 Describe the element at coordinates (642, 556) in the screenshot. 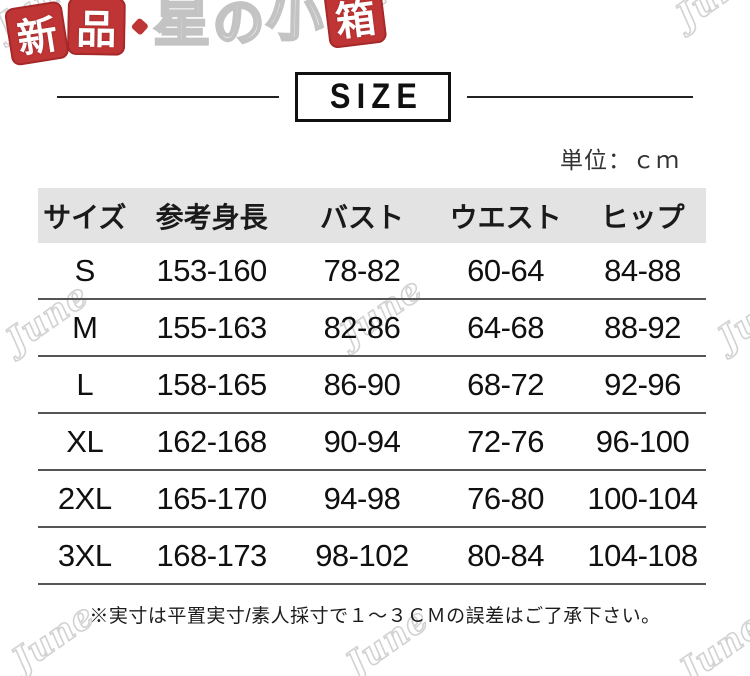

I see `cell-hip: 104-108` at that location.